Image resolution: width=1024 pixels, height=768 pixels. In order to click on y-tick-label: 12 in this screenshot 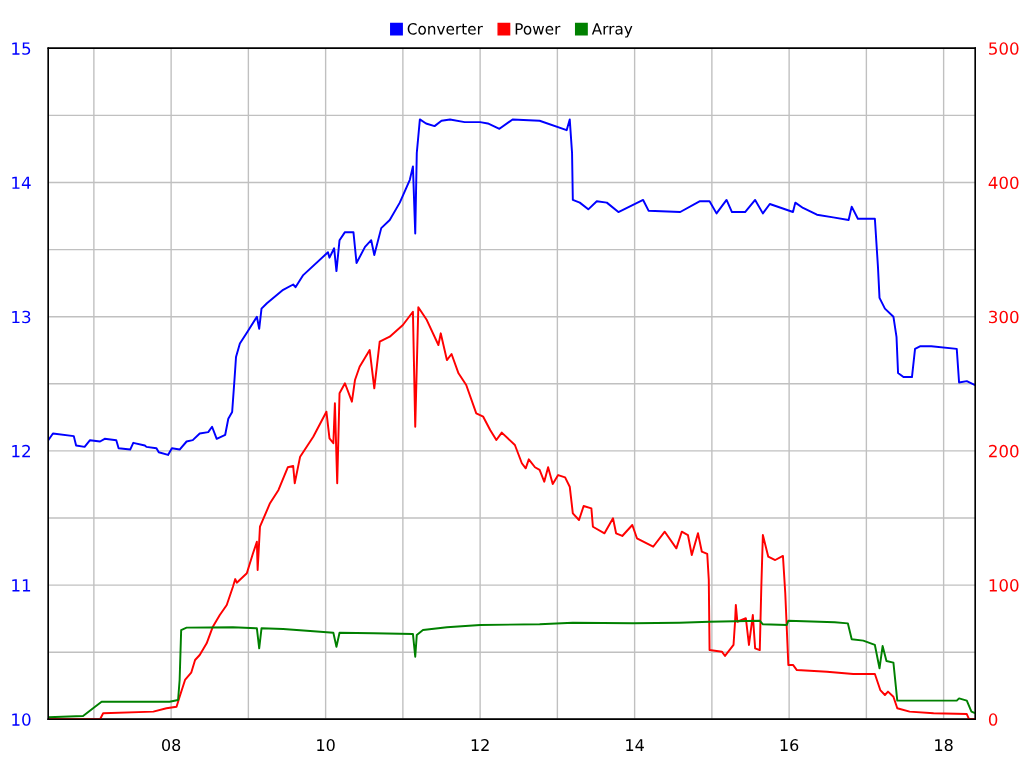, I will do `click(21, 451)`.